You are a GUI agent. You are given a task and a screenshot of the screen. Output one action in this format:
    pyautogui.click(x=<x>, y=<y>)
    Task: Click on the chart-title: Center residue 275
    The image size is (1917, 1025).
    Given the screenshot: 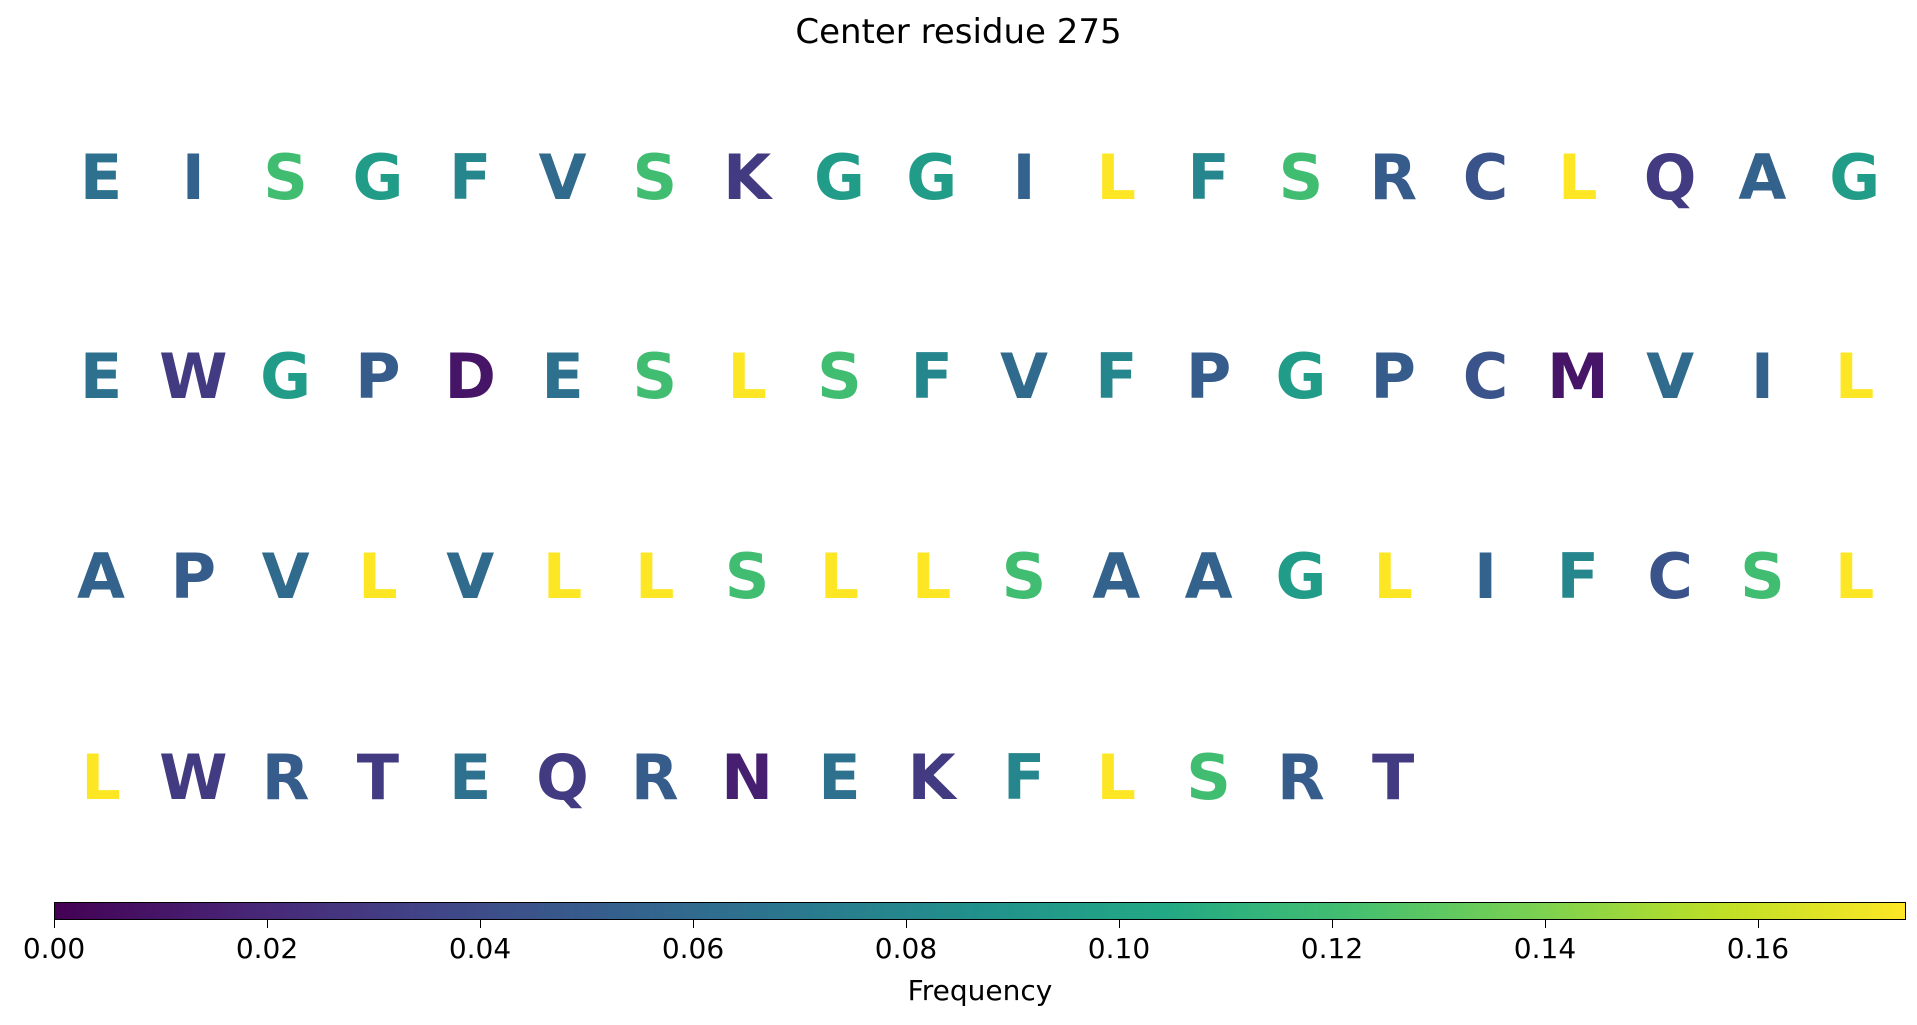 What is the action you would take?
    pyautogui.click(x=958, y=32)
    